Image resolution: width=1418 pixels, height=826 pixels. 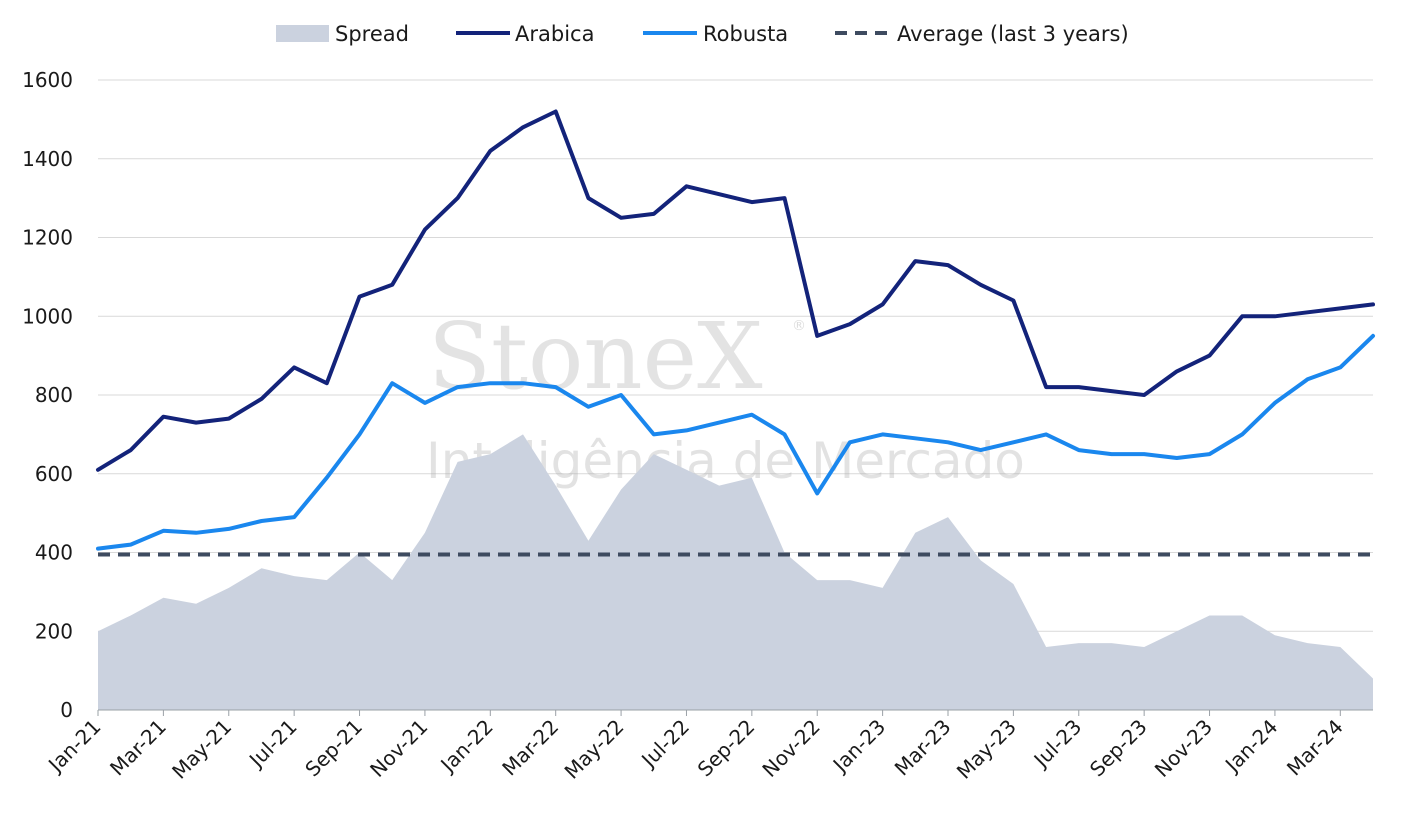 I want to click on x-tick-label: Jan-22, so click(x=466, y=746).